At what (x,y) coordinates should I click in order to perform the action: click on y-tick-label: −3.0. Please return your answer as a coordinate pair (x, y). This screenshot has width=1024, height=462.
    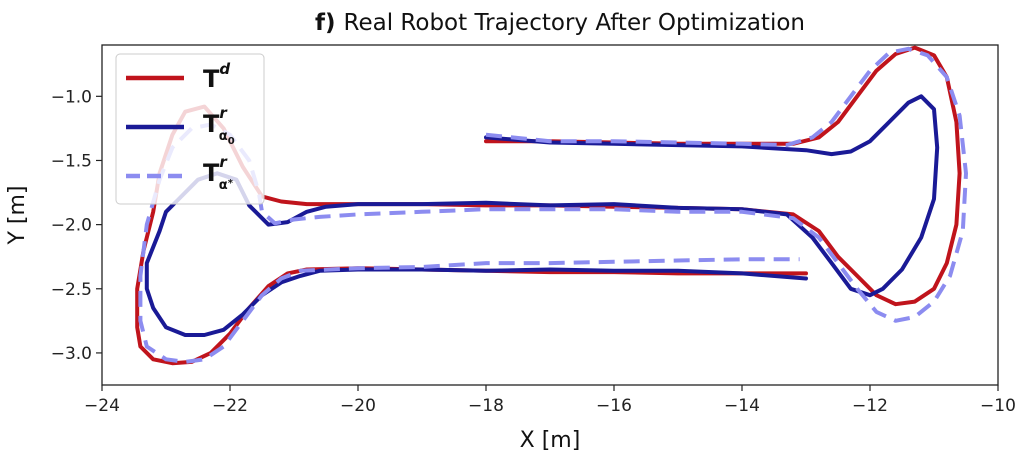
    Looking at the image, I should click on (71, 354).